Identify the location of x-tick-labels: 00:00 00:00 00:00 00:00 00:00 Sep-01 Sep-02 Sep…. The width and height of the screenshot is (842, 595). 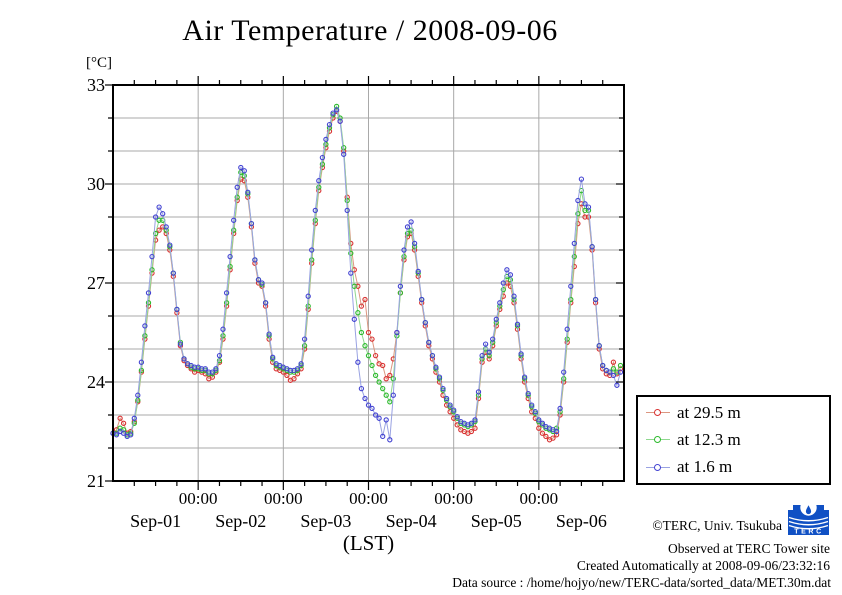
(368, 510).